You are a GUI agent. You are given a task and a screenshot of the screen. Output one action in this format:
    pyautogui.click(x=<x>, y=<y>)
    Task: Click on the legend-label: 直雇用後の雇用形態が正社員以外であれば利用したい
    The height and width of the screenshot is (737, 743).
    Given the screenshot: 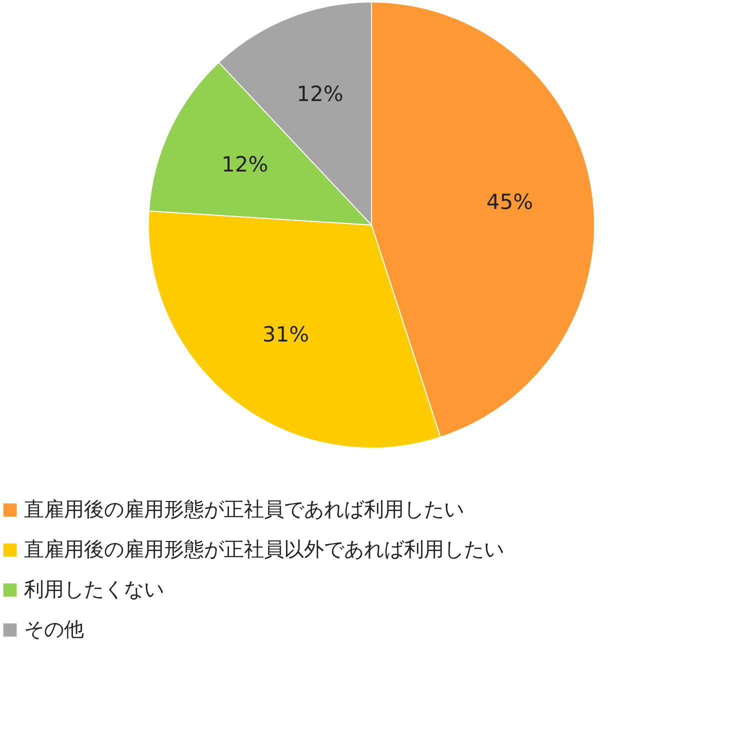 What is the action you would take?
    pyautogui.click(x=264, y=549)
    